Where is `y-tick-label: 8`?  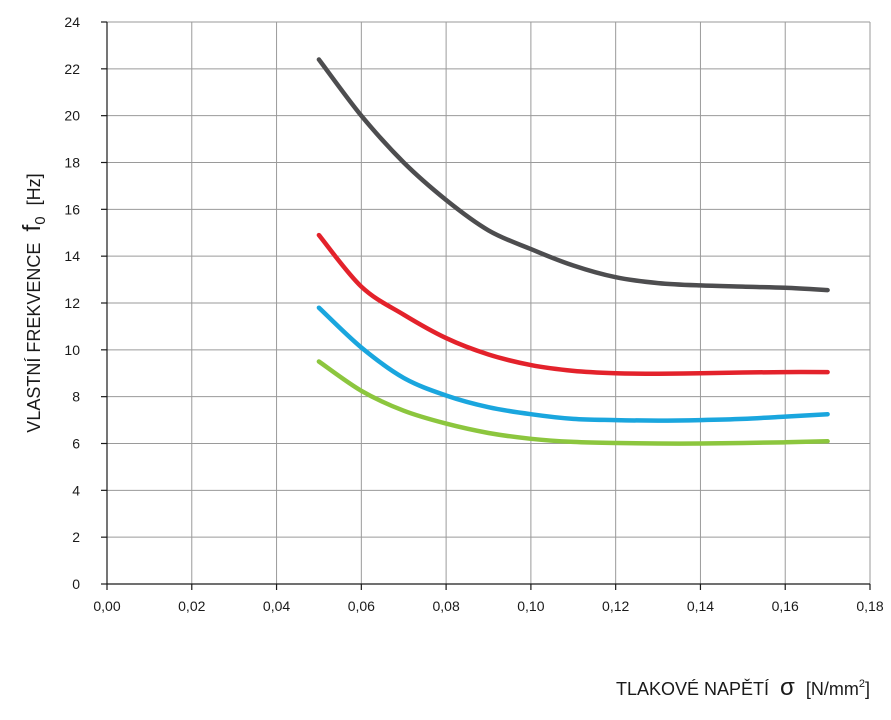
y-tick-label: 8 is located at coordinates (76, 397).